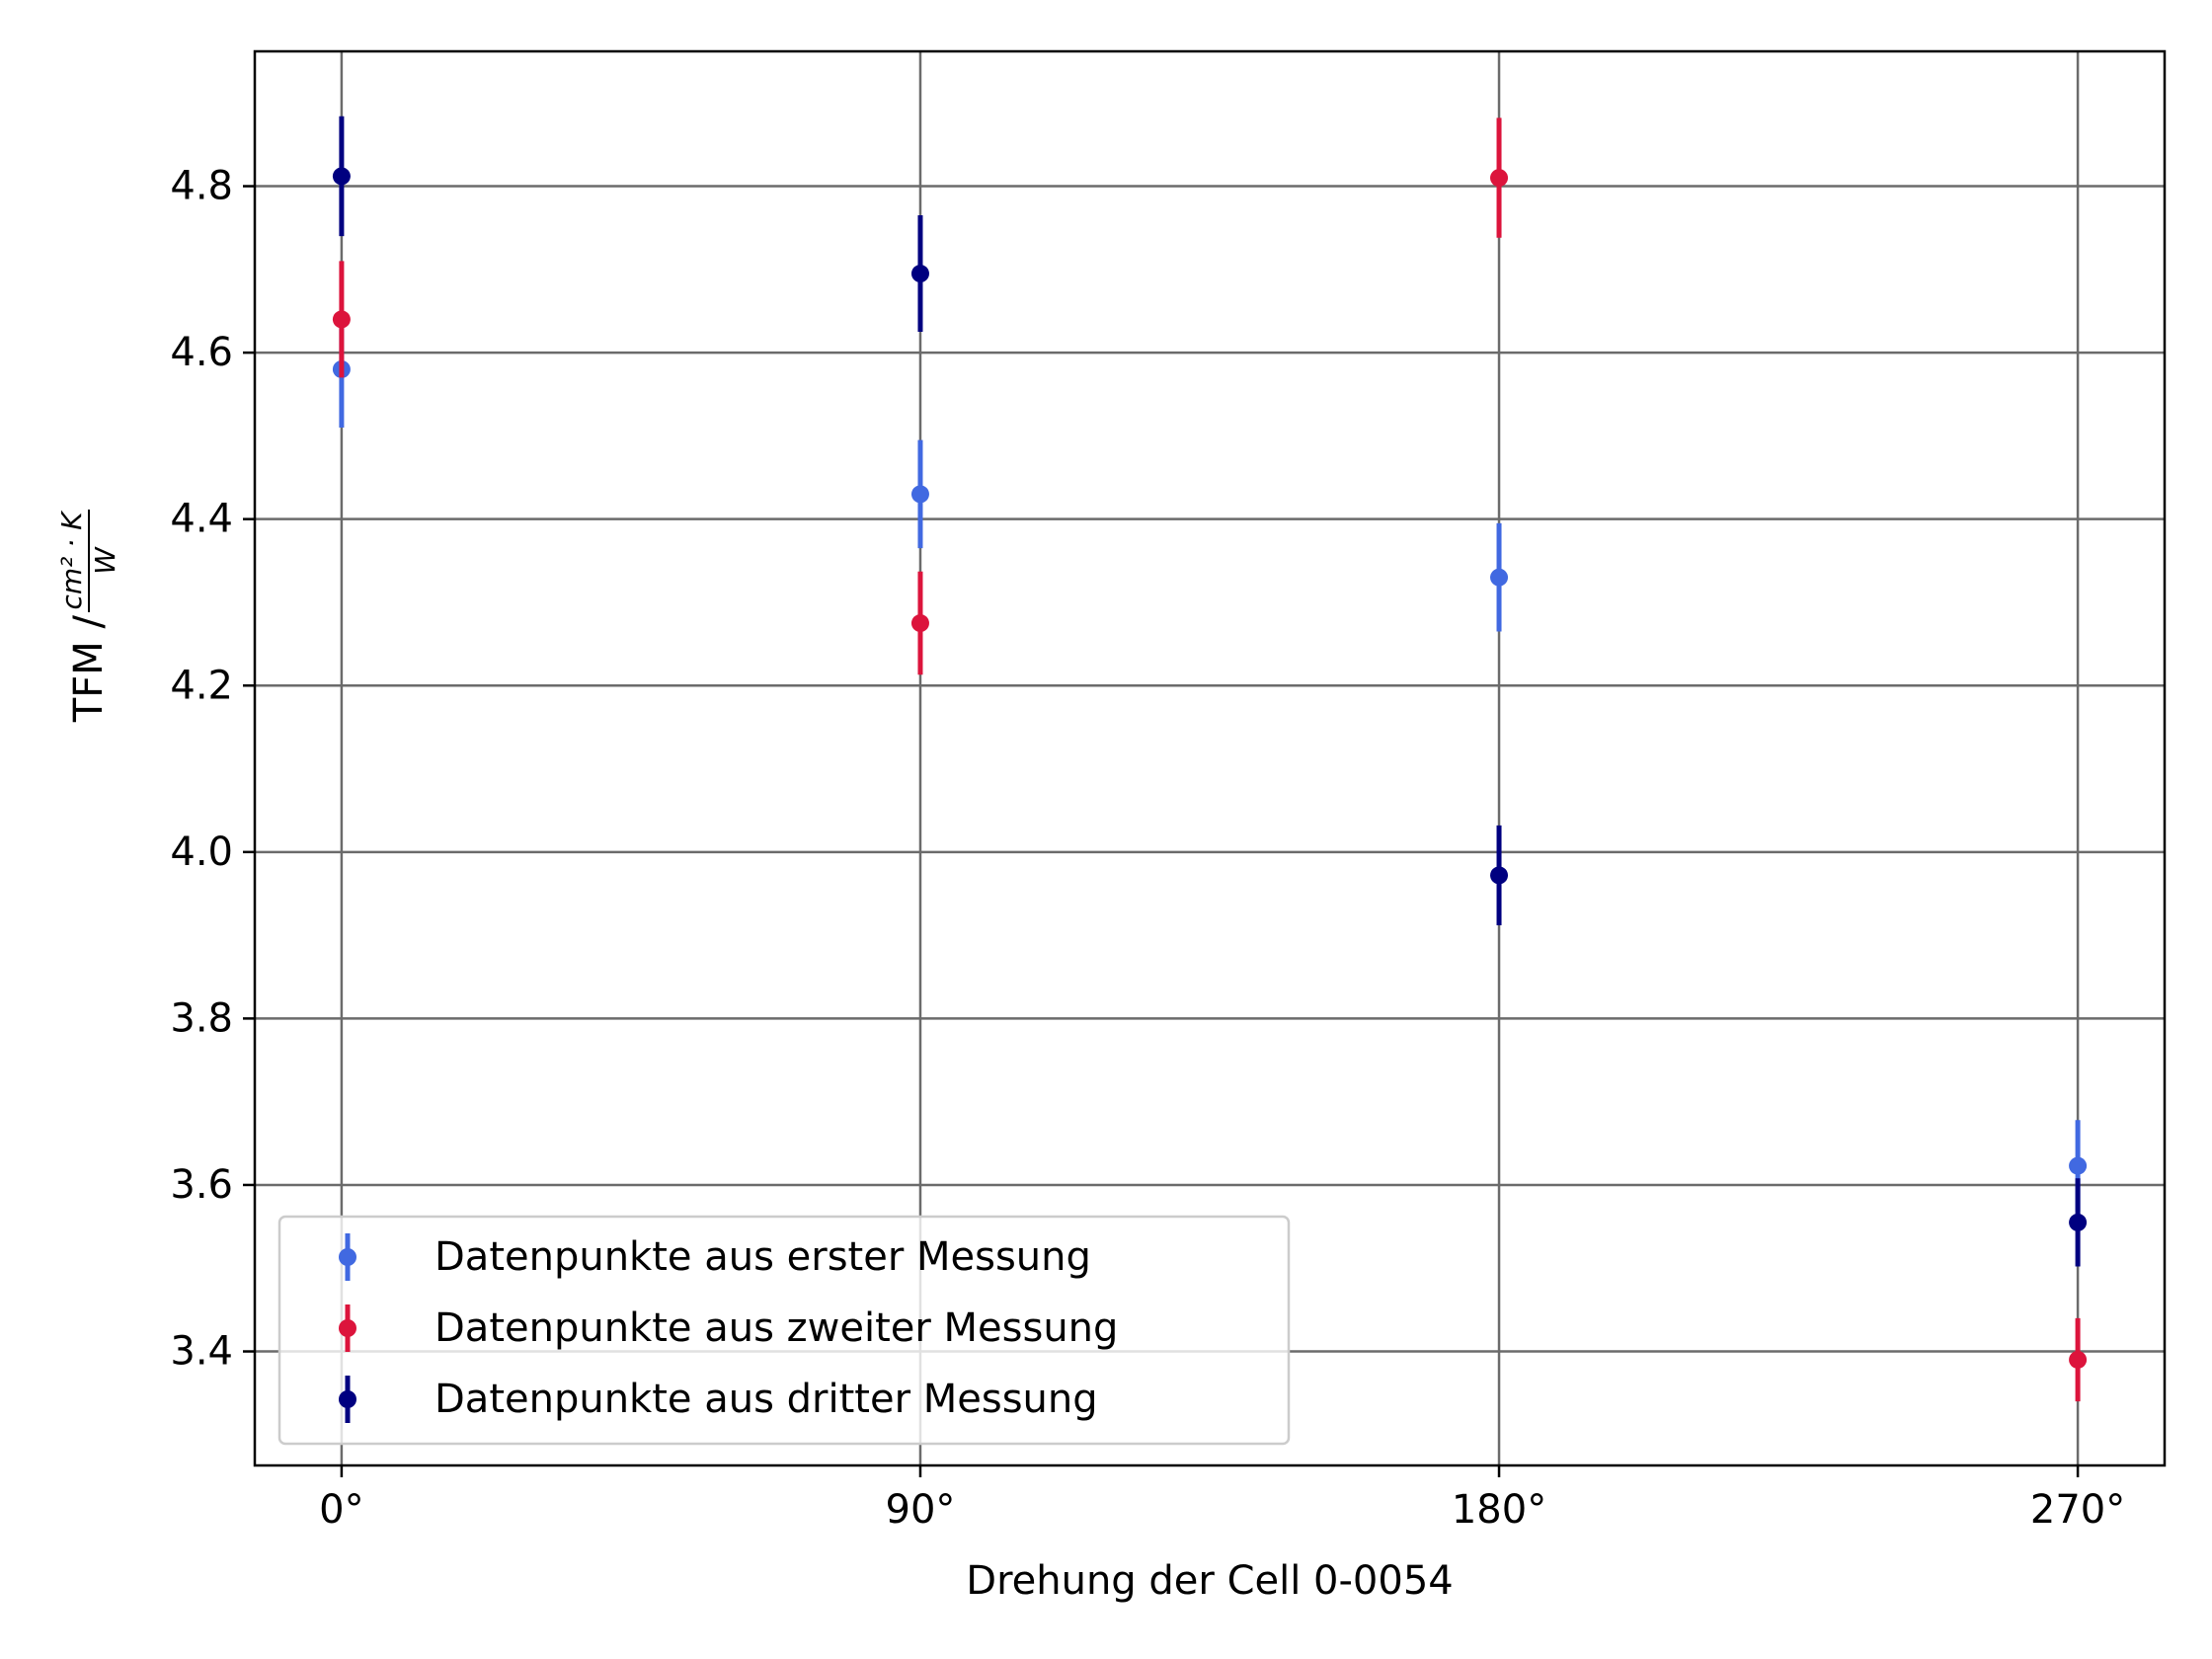 The width and height of the screenshot is (2212, 1659). Describe the element at coordinates (202, 352) in the screenshot. I see `y-tick-label: 4.6` at that location.